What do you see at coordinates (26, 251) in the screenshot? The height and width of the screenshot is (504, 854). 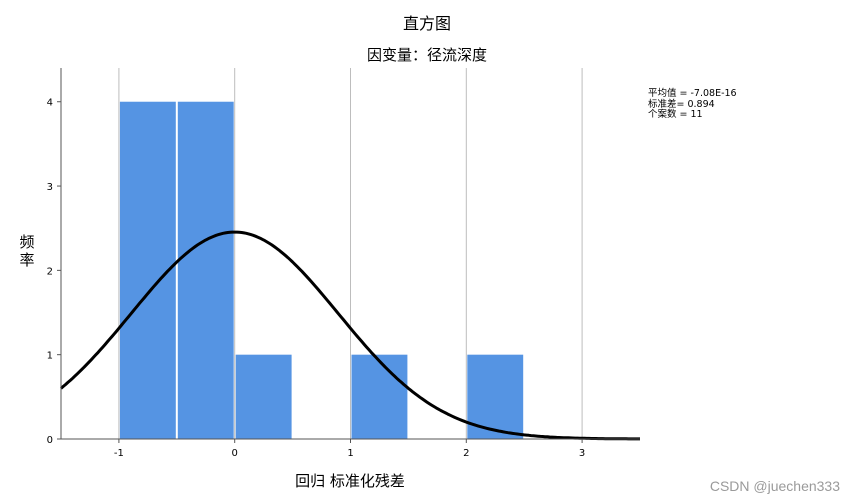 I see `y-axis-label: 频率` at bounding box center [26, 251].